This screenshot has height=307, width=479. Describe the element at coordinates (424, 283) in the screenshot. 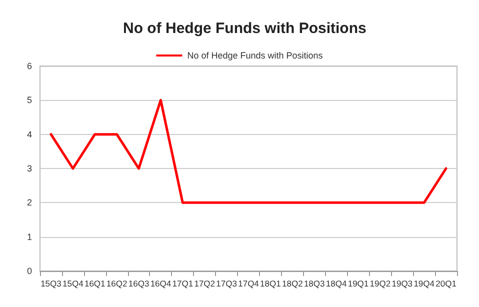

I see `x-tick-label: 19Q4` at that location.